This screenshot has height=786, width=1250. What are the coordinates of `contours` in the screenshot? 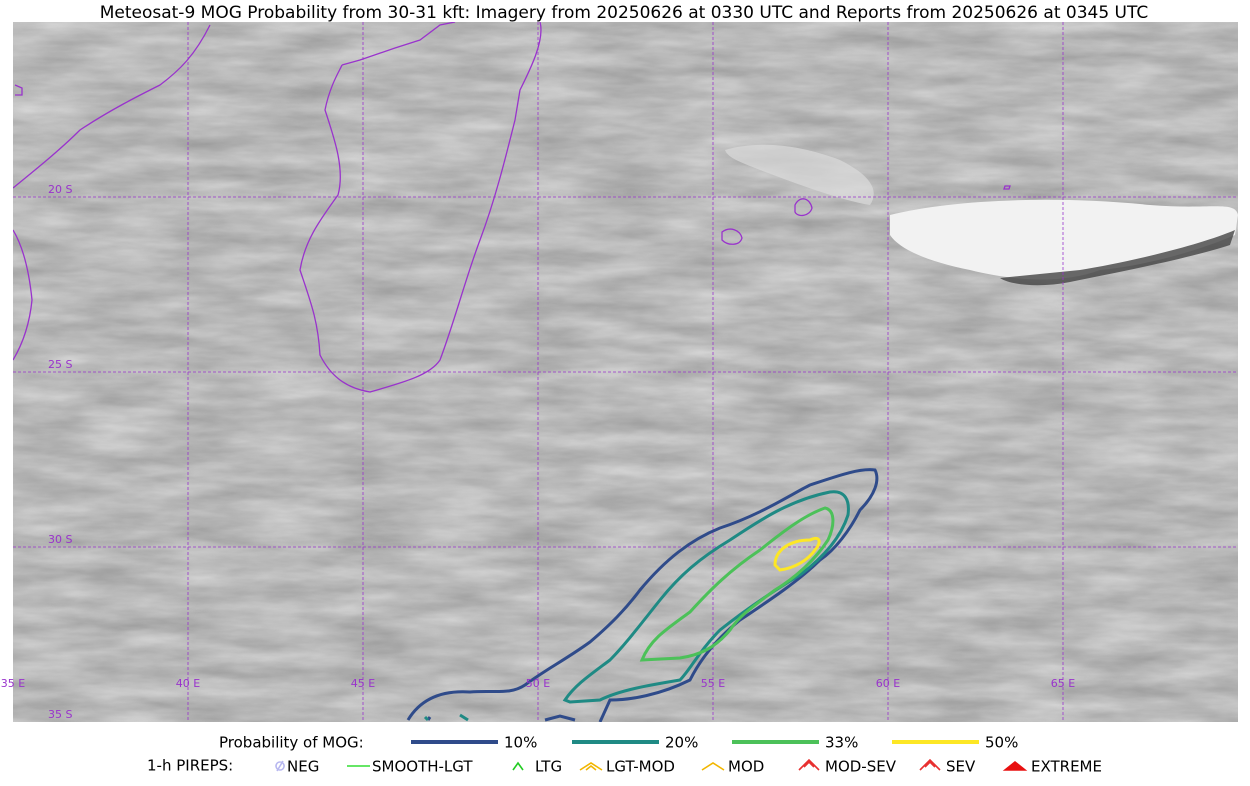 It's located at (642, 595).